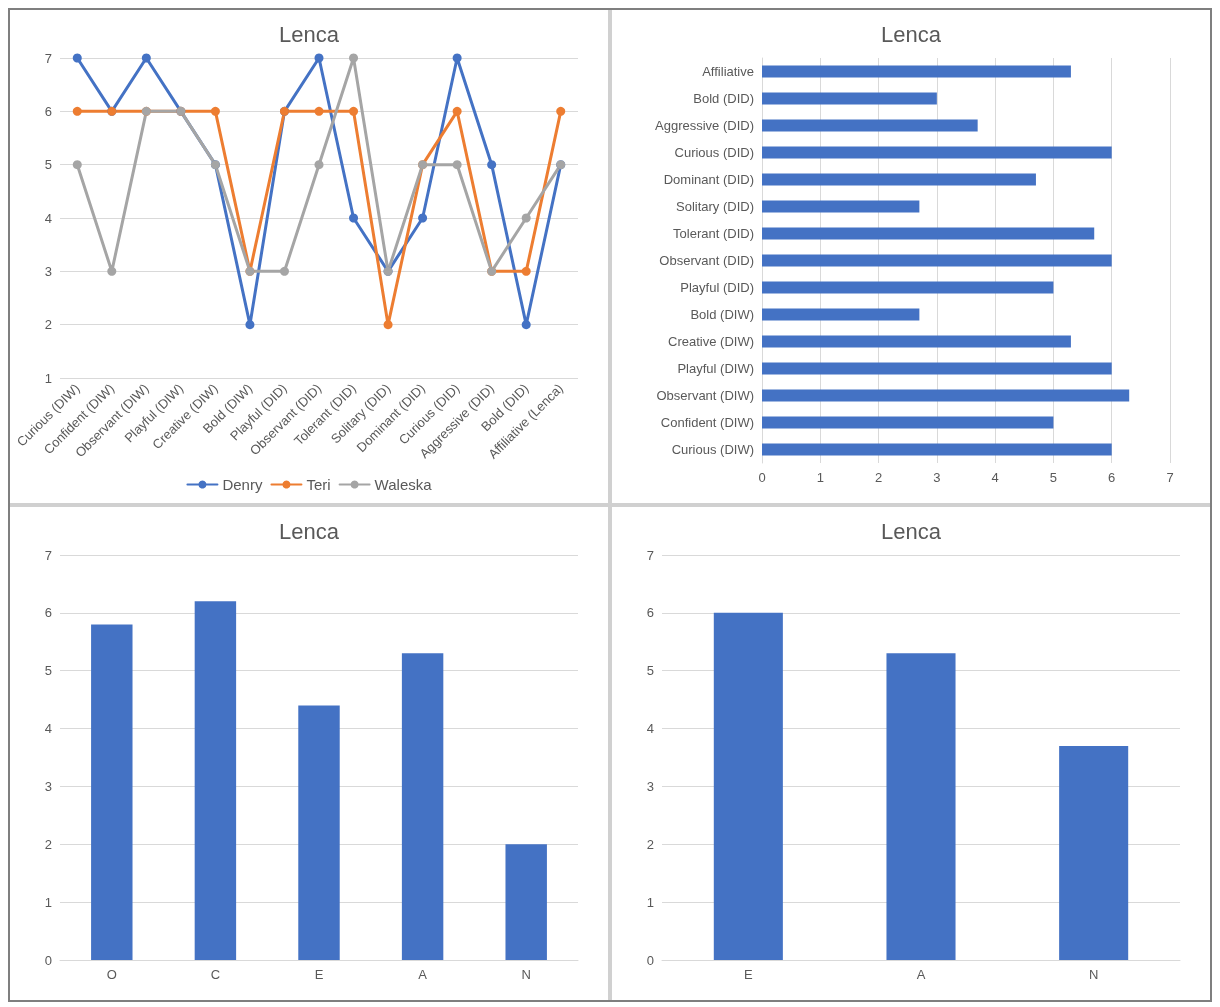 The image size is (1220, 1007). Describe the element at coordinates (728, 71) in the screenshot. I see `y-tick-label: Affiliative` at that location.